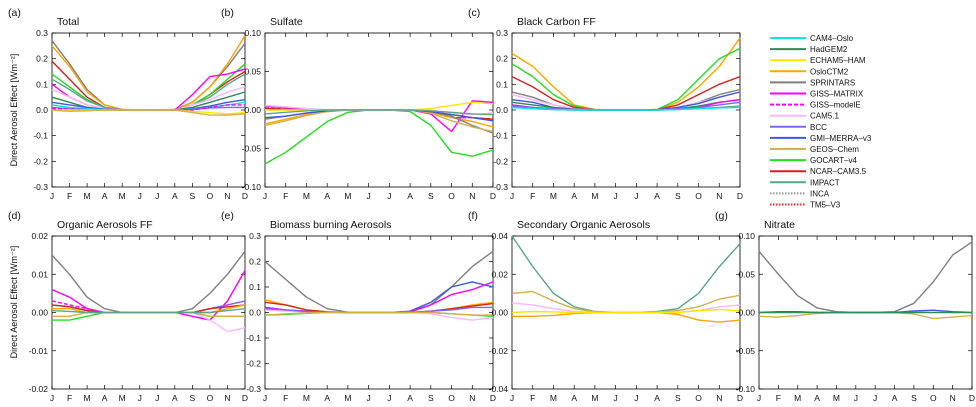  I want to click on legend-label: TM5–V3, so click(825, 205).